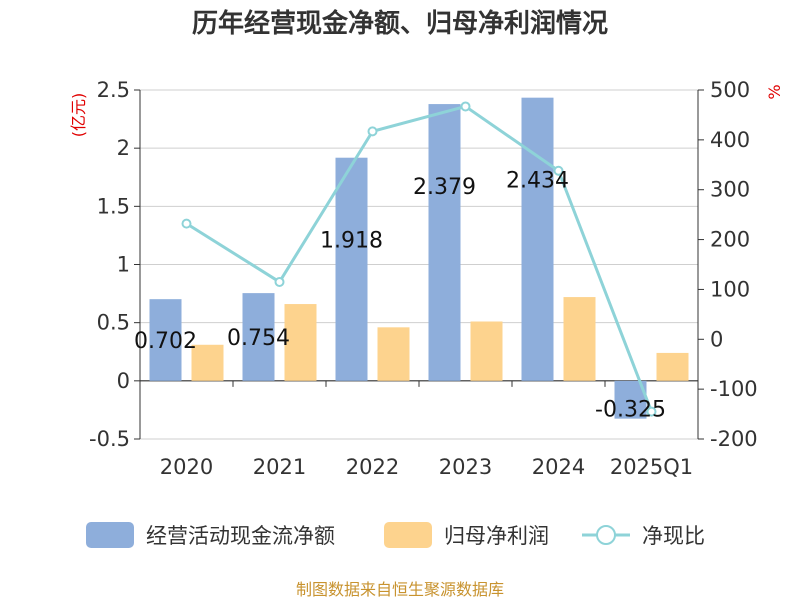 The image size is (800, 600). Describe the element at coordinates (408, 535) in the screenshot. I see `legend-swatch-net-profit` at that location.